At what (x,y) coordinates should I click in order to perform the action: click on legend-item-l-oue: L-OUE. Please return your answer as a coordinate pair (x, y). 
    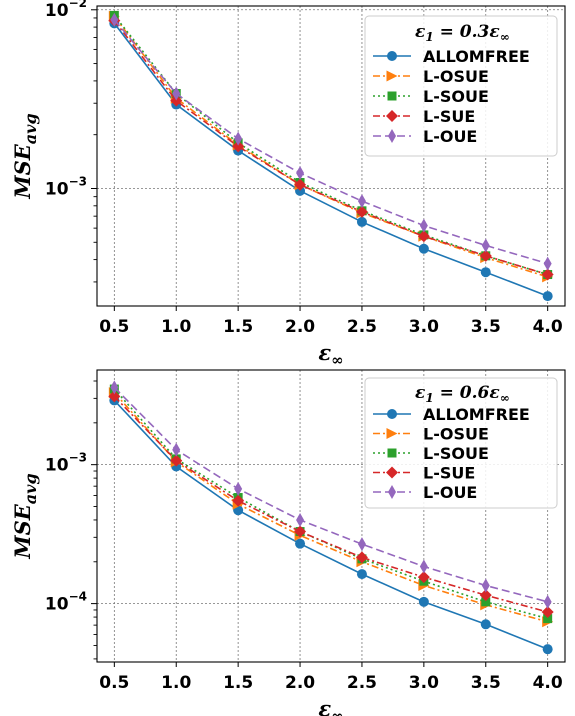
    Looking at the image, I should click on (425, 136).